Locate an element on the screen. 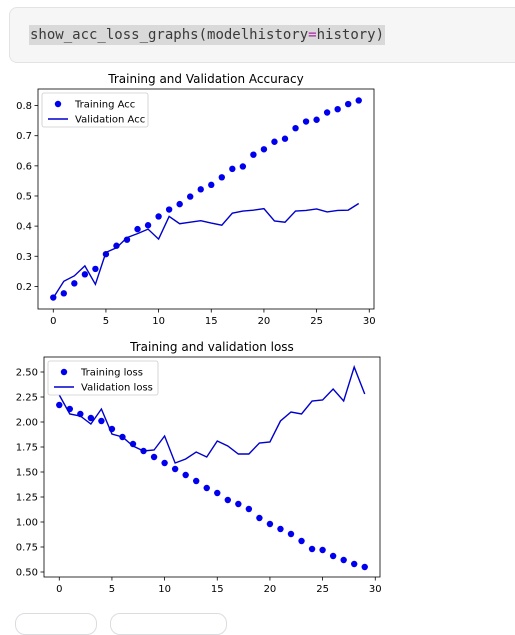 The image size is (515, 635). code-argument: history is located at coordinates (346, 35).